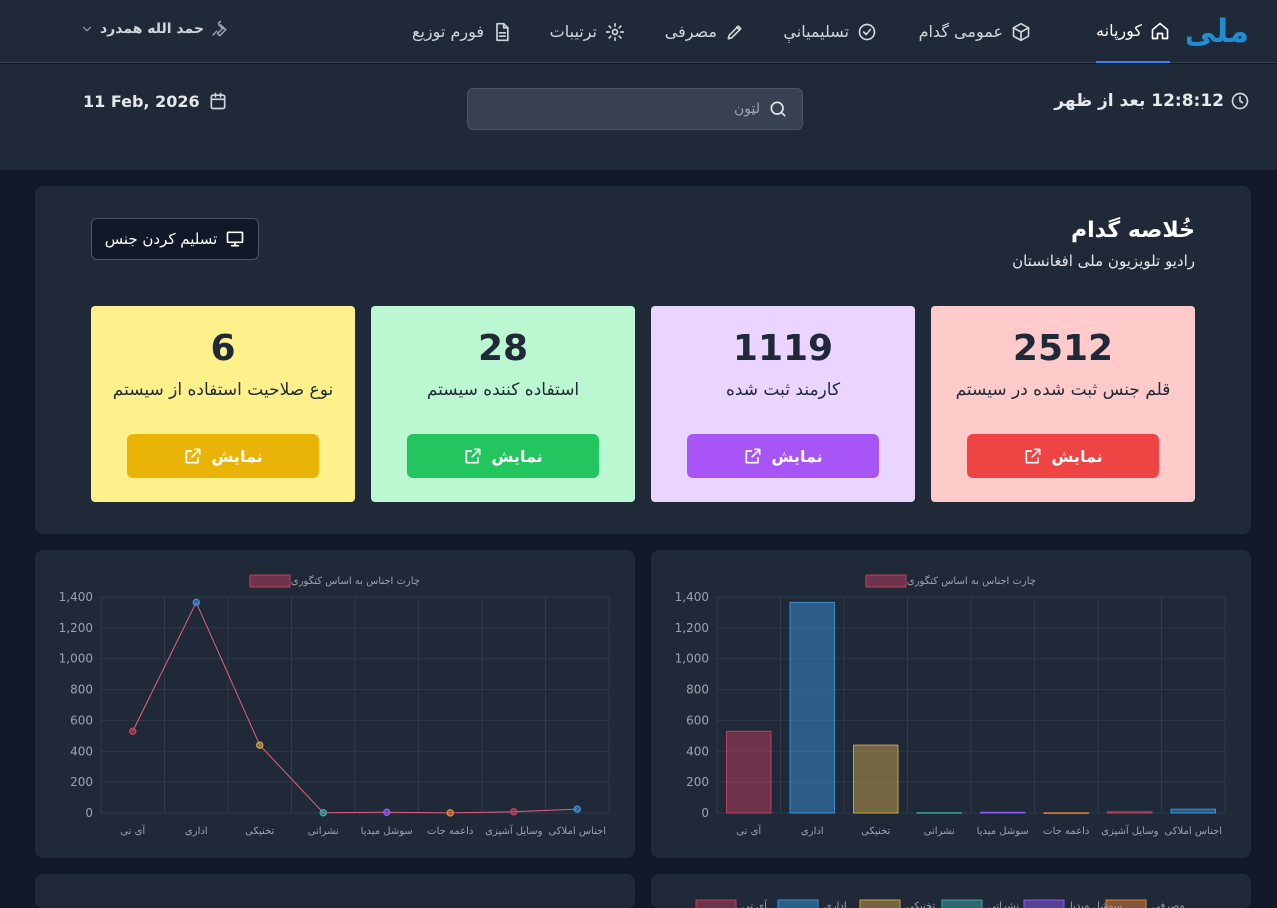 The height and width of the screenshot is (908, 1277). I want to click on brand-logo: ملی, so click(1219, 31).